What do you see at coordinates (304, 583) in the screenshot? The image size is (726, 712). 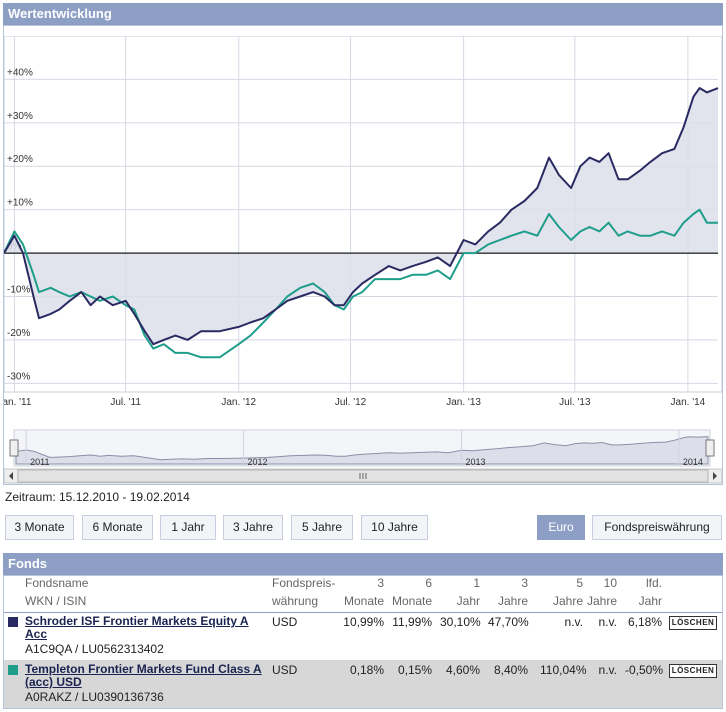 I see `col-fondspreis: Fondspreis-` at bounding box center [304, 583].